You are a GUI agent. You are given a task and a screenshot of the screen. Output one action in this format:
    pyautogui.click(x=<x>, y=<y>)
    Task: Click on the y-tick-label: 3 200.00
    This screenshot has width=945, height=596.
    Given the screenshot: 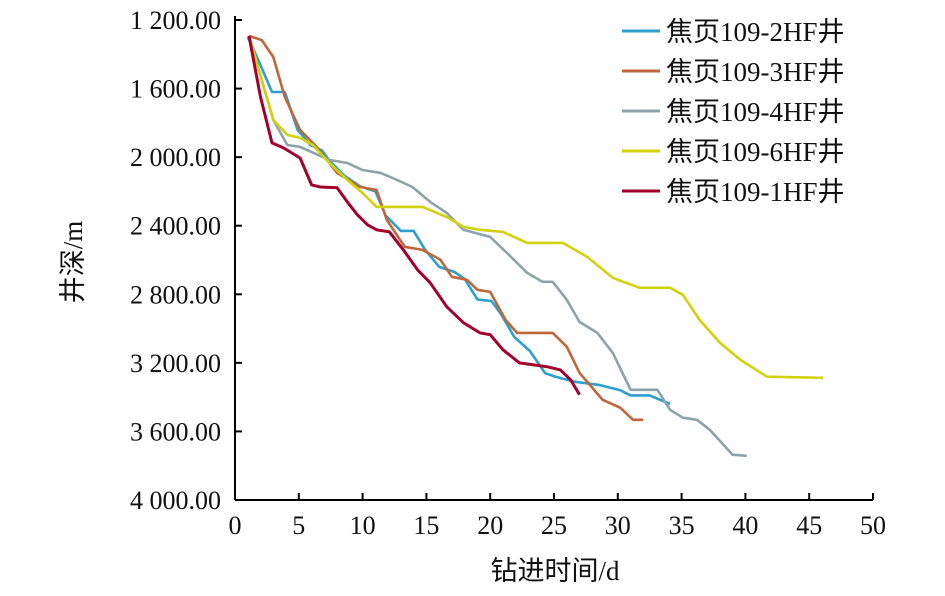 What is the action you would take?
    pyautogui.click(x=175, y=363)
    